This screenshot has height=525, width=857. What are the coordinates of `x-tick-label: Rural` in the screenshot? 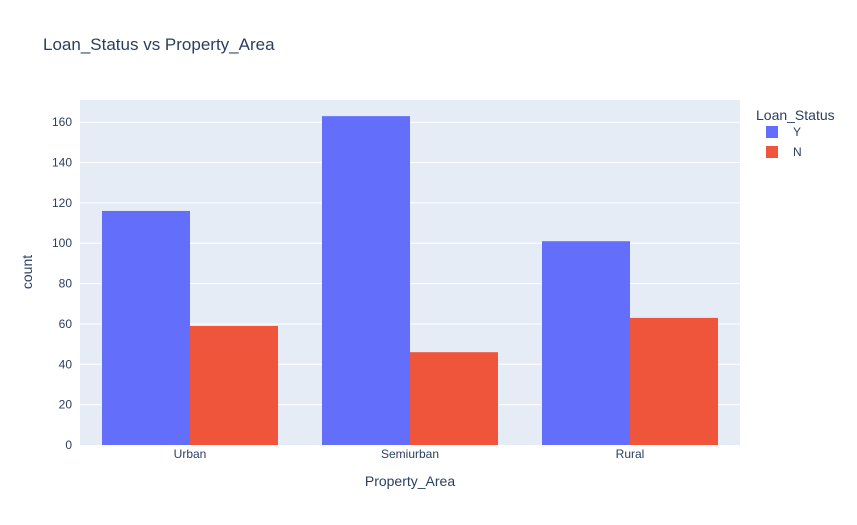 It's located at (630, 454).